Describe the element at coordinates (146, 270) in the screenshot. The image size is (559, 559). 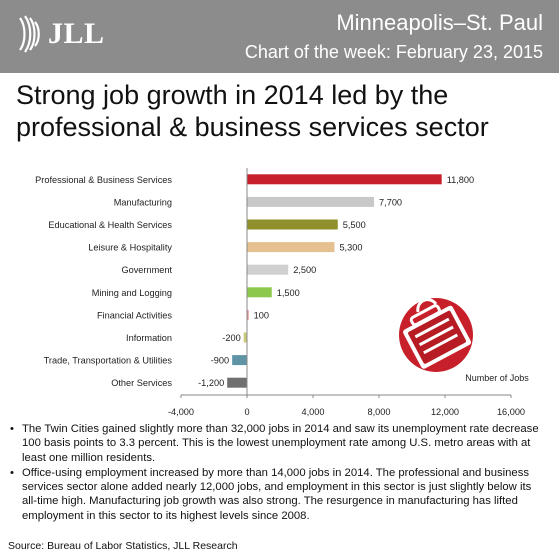
I see `category-label: Government` at that location.